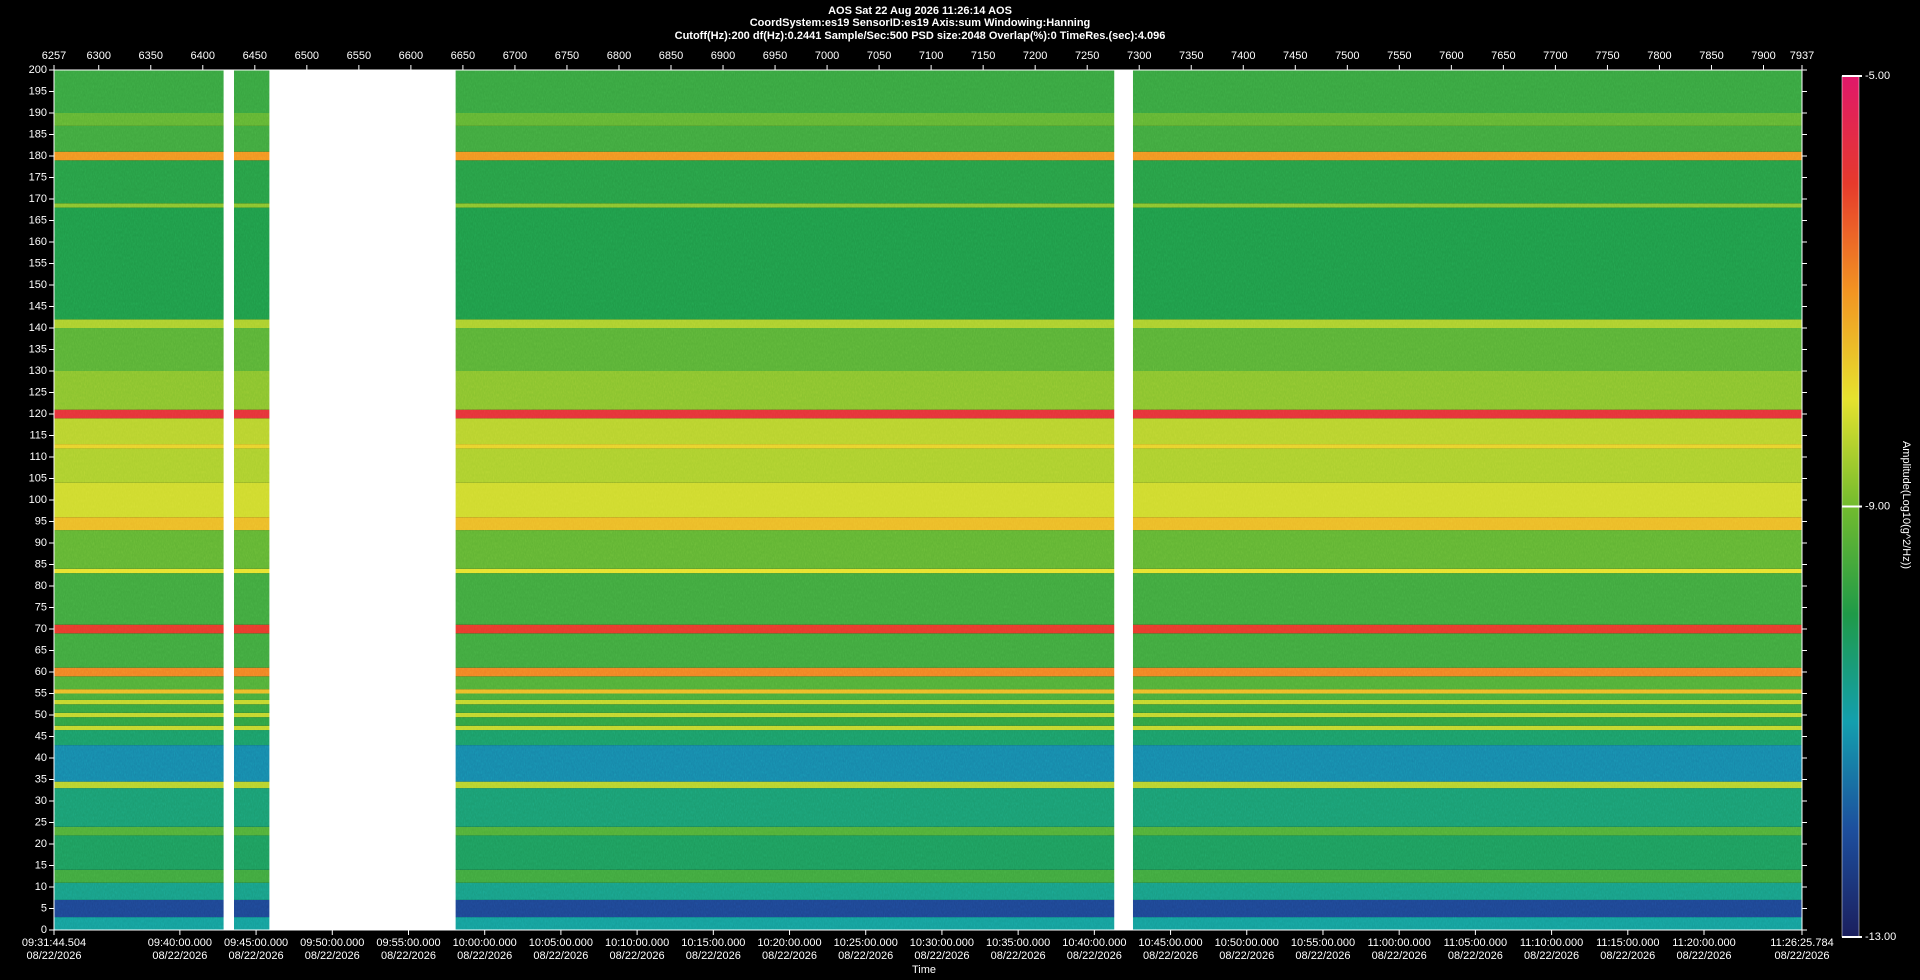 This screenshot has width=1920, height=980. What do you see at coordinates (1243, 56) in the screenshot?
I see `x2-tick-label: 7400` at bounding box center [1243, 56].